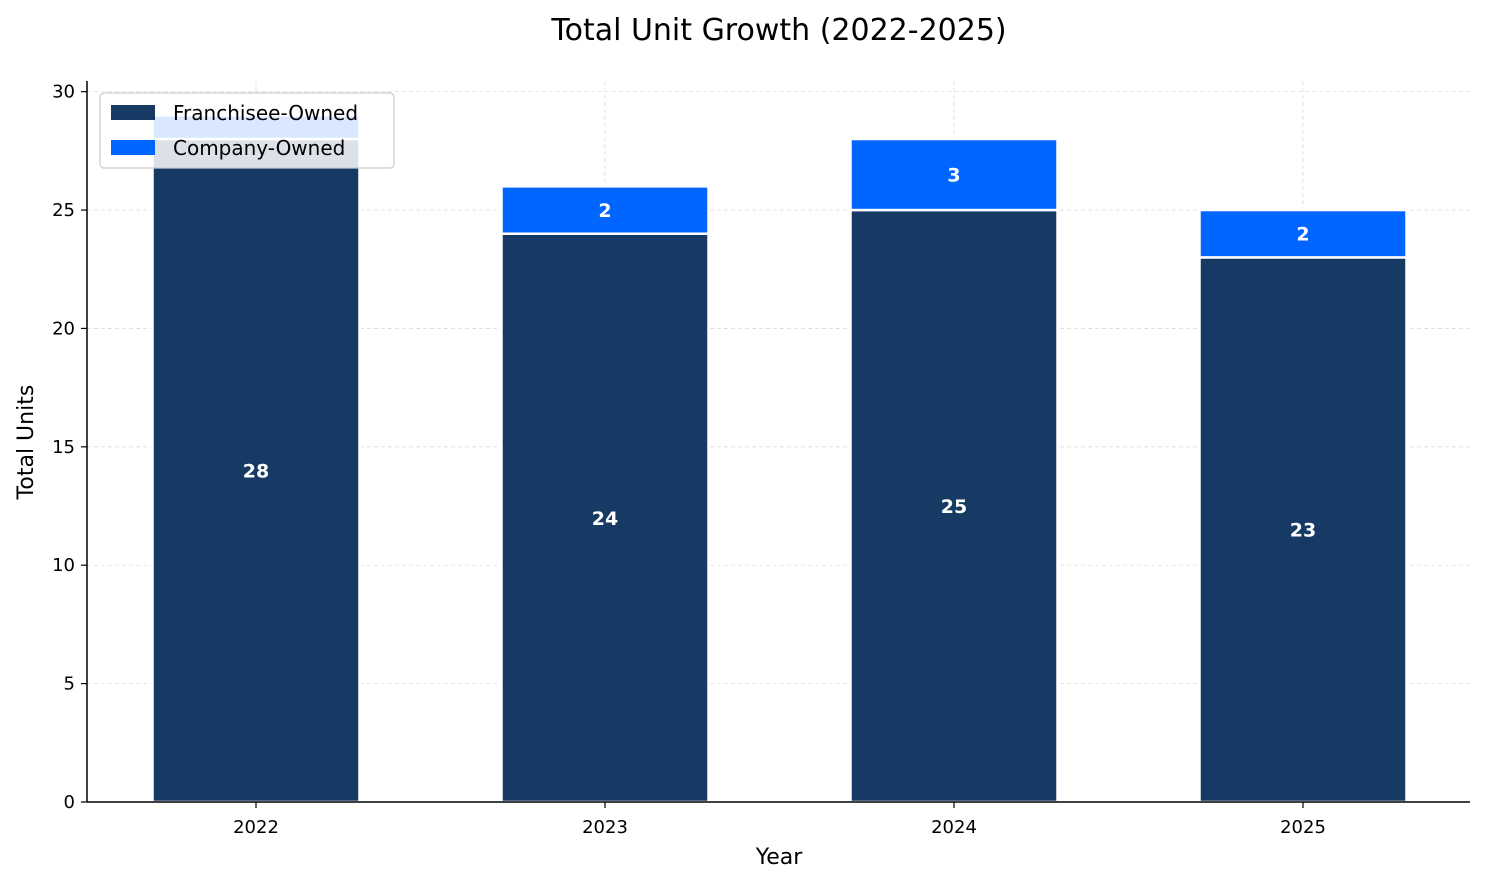 The width and height of the screenshot is (1485, 884). Describe the element at coordinates (69, 684) in the screenshot. I see `y-tick-label: 5` at that location.